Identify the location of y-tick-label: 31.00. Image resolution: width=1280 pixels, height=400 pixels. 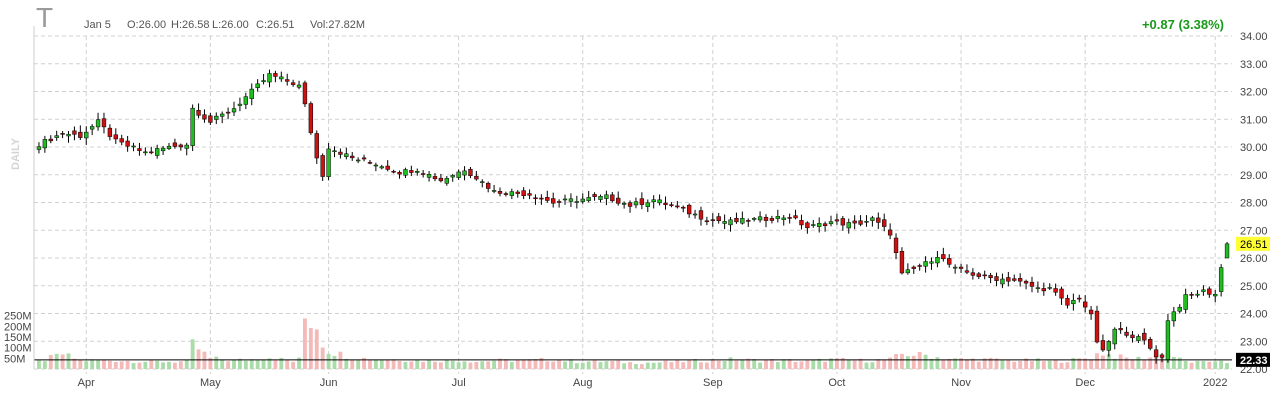
(1254, 120).